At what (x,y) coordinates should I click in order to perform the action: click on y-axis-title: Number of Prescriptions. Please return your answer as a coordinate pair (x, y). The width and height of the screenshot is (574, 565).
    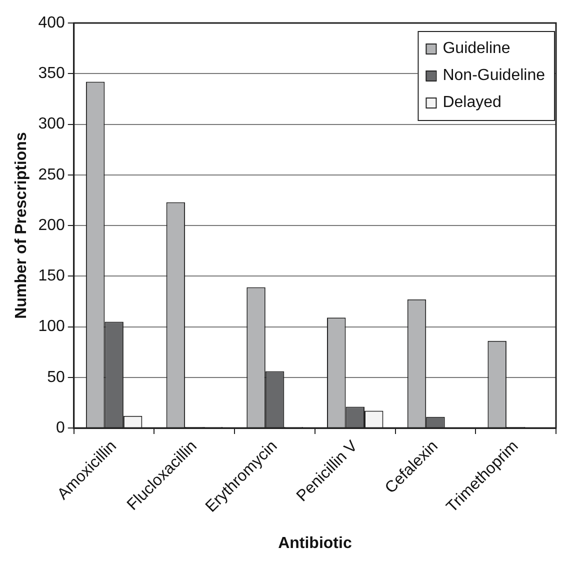
    Looking at the image, I should click on (21, 225).